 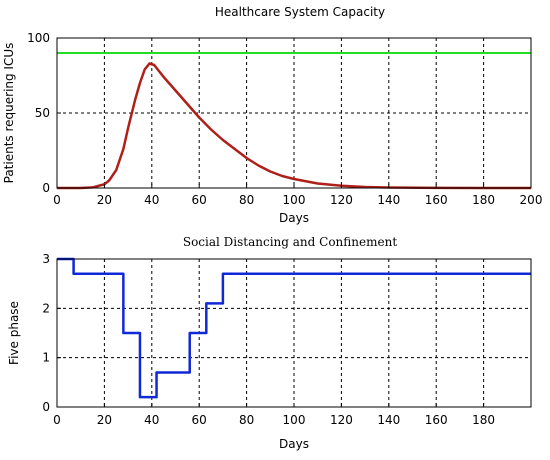 I want to click on chart-title: Social Distancing and Confinement, so click(x=290, y=242).